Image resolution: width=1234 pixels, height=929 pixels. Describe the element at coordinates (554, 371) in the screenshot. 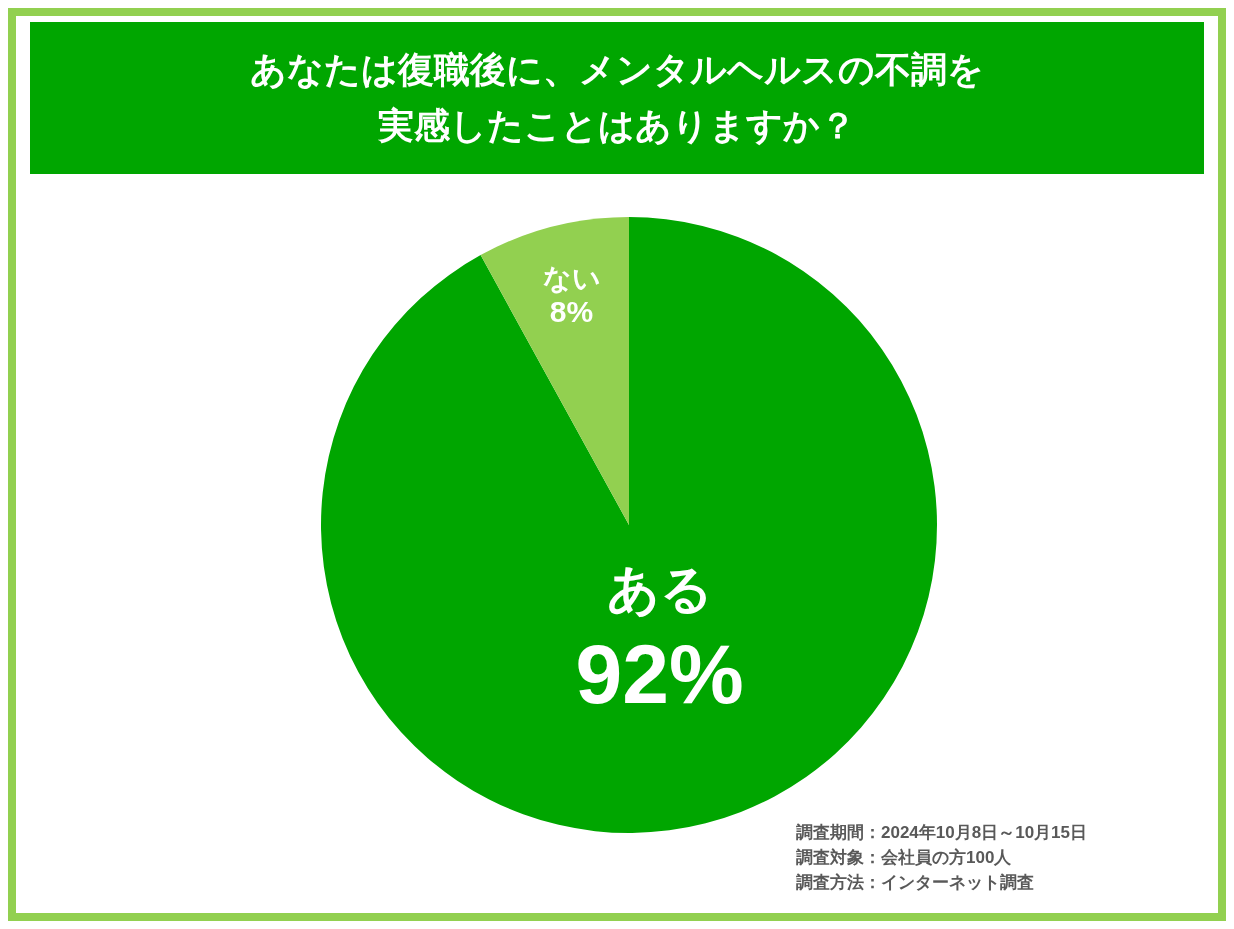

I see `pie-slice` at that location.